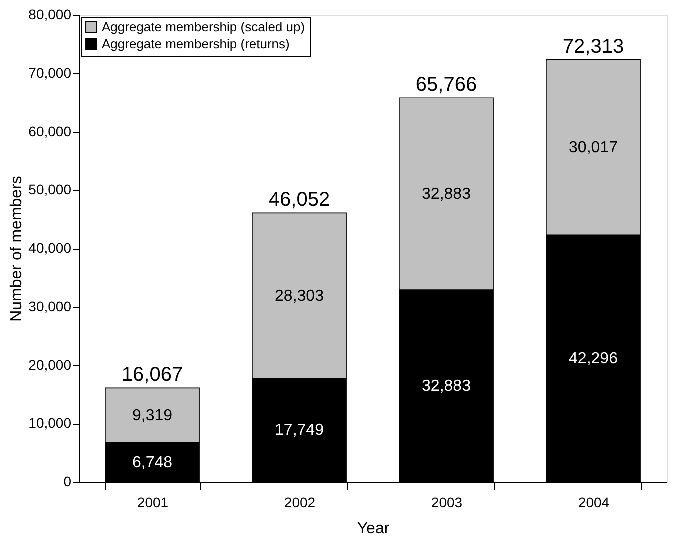 The image size is (681, 542). Describe the element at coordinates (50, 423) in the screenshot. I see `y-tick-label: 10,000` at that location.